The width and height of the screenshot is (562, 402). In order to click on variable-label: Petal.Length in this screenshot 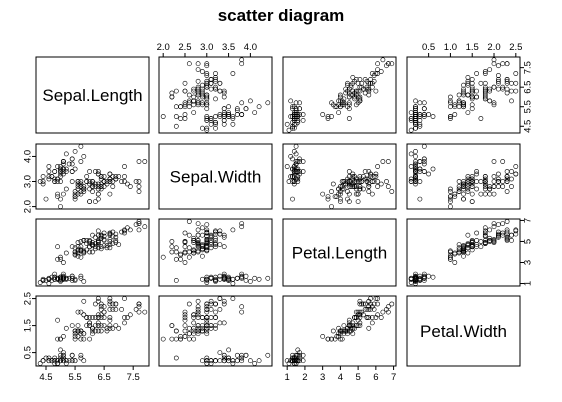, I will do `click(339, 253)`.